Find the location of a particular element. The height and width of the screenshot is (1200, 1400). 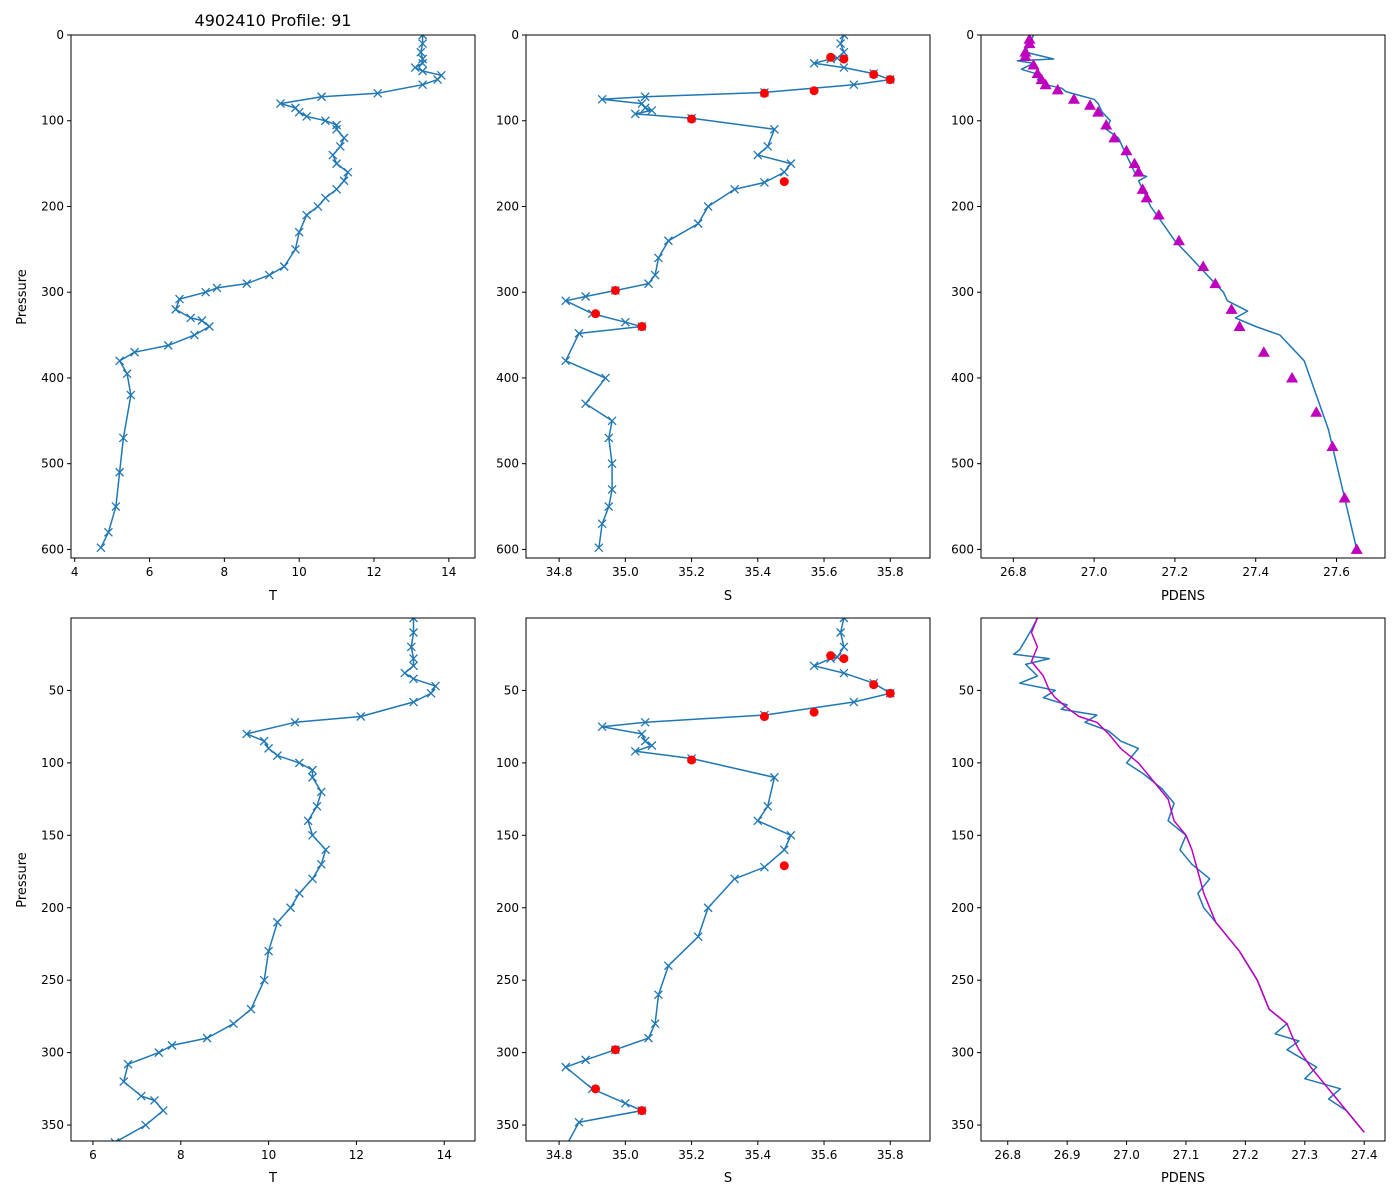

x-tick-label: 12 is located at coordinates (373, 572).